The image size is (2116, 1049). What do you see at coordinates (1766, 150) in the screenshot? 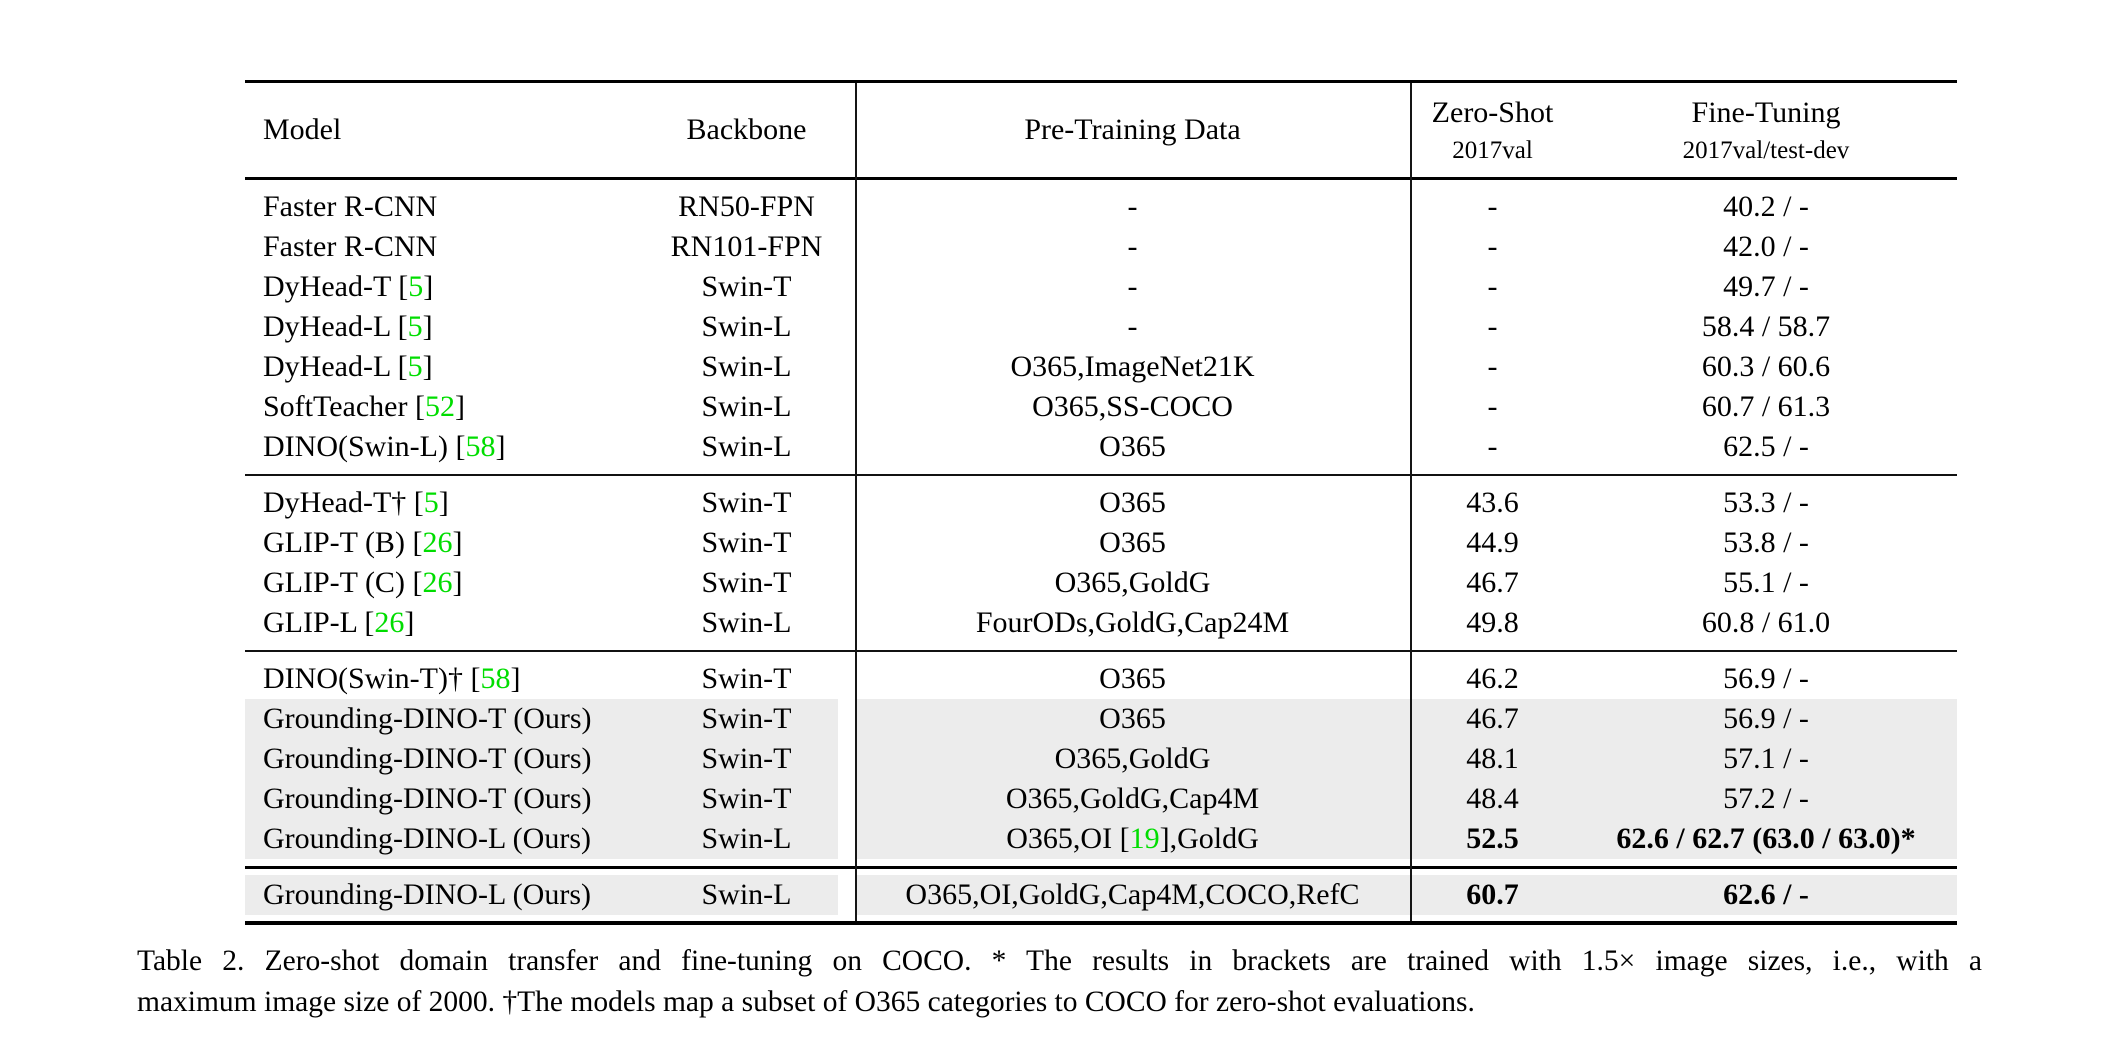
I see `header-fine-tuning-subtitle: 2017val/test-dev` at bounding box center [1766, 150].